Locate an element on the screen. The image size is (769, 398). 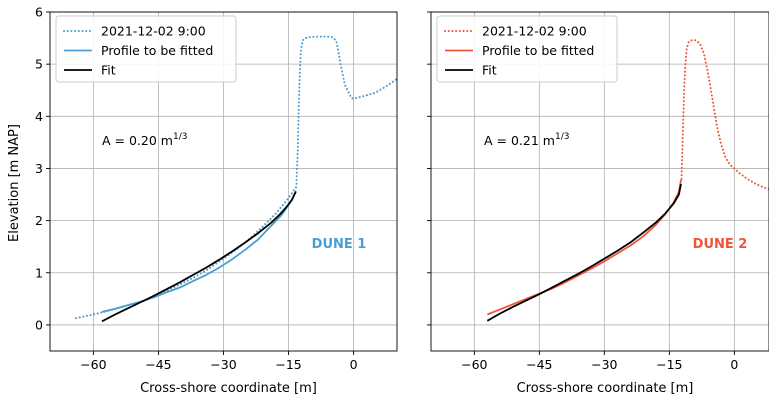
y-tick-label: 2 is located at coordinates (39, 220).